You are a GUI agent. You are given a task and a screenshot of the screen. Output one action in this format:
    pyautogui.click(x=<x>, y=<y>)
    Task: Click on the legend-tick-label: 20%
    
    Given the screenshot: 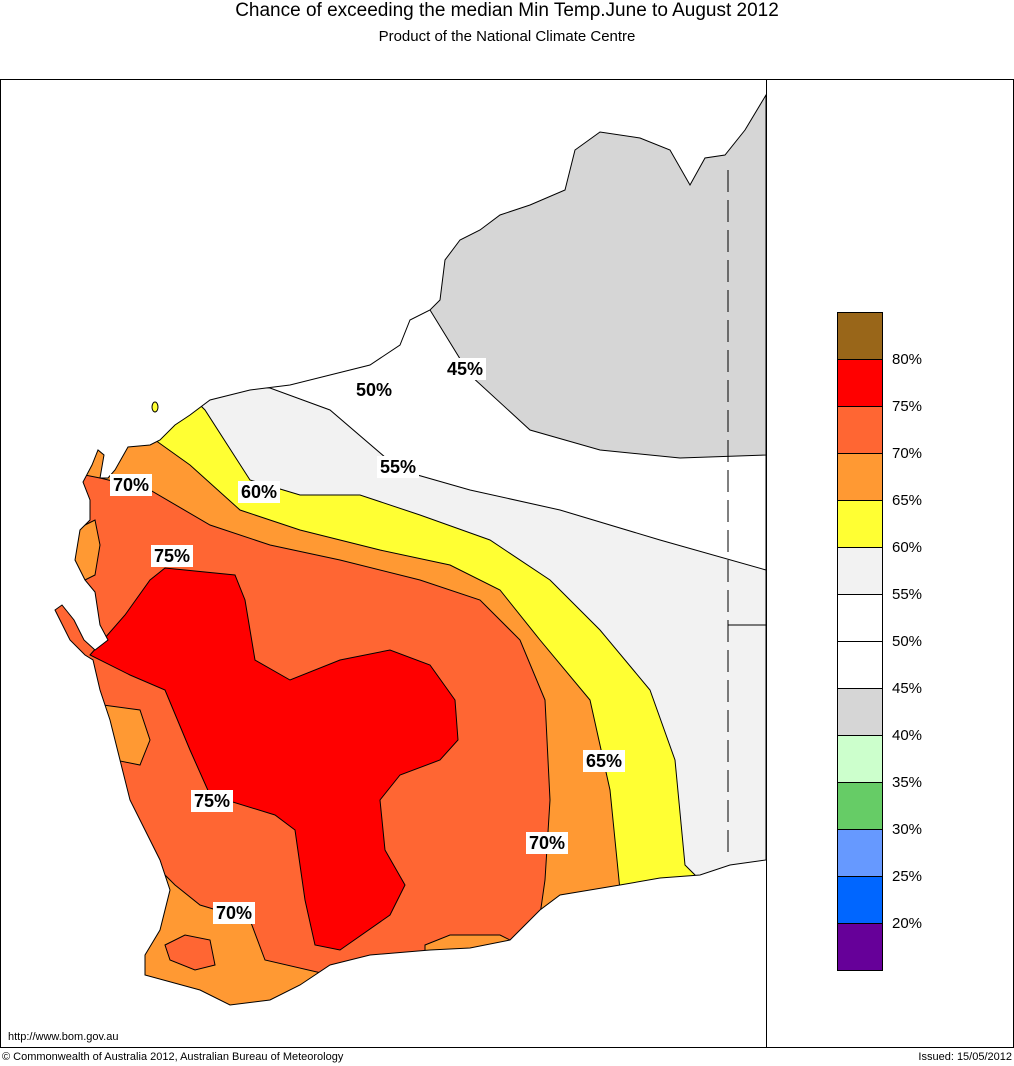 What is the action you would take?
    pyautogui.click(x=907, y=923)
    